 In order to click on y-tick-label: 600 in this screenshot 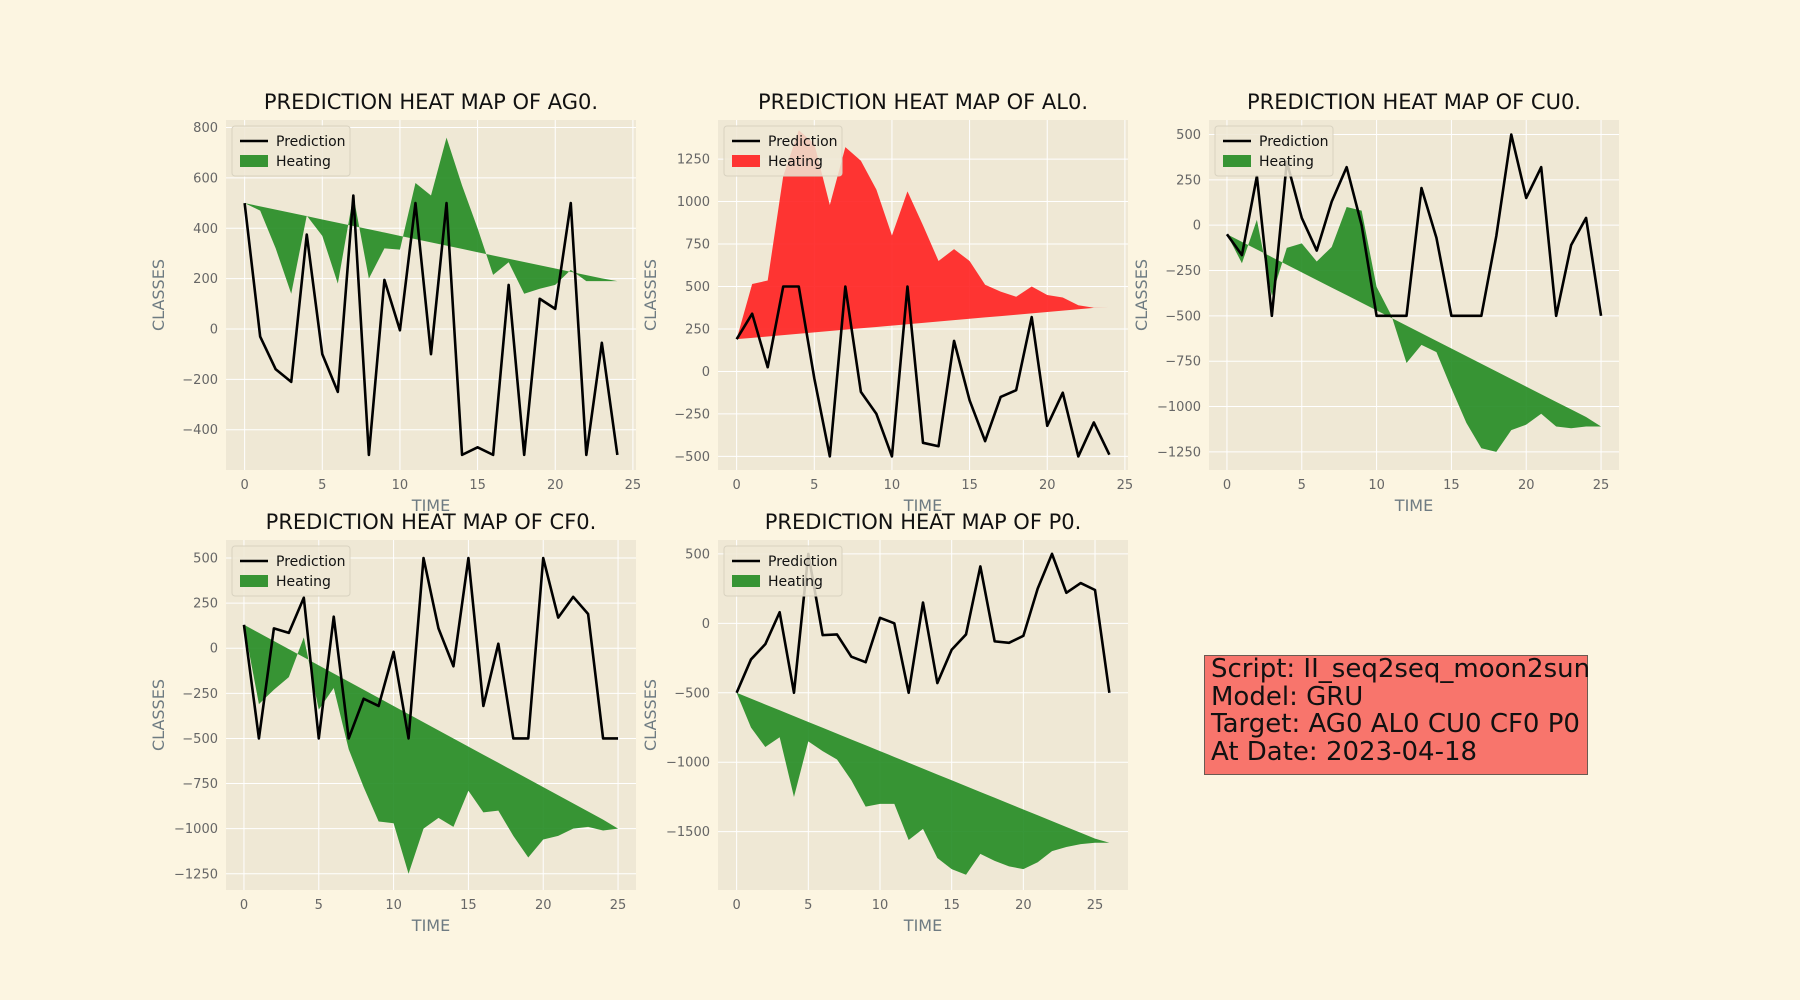, I will do `click(205, 178)`.